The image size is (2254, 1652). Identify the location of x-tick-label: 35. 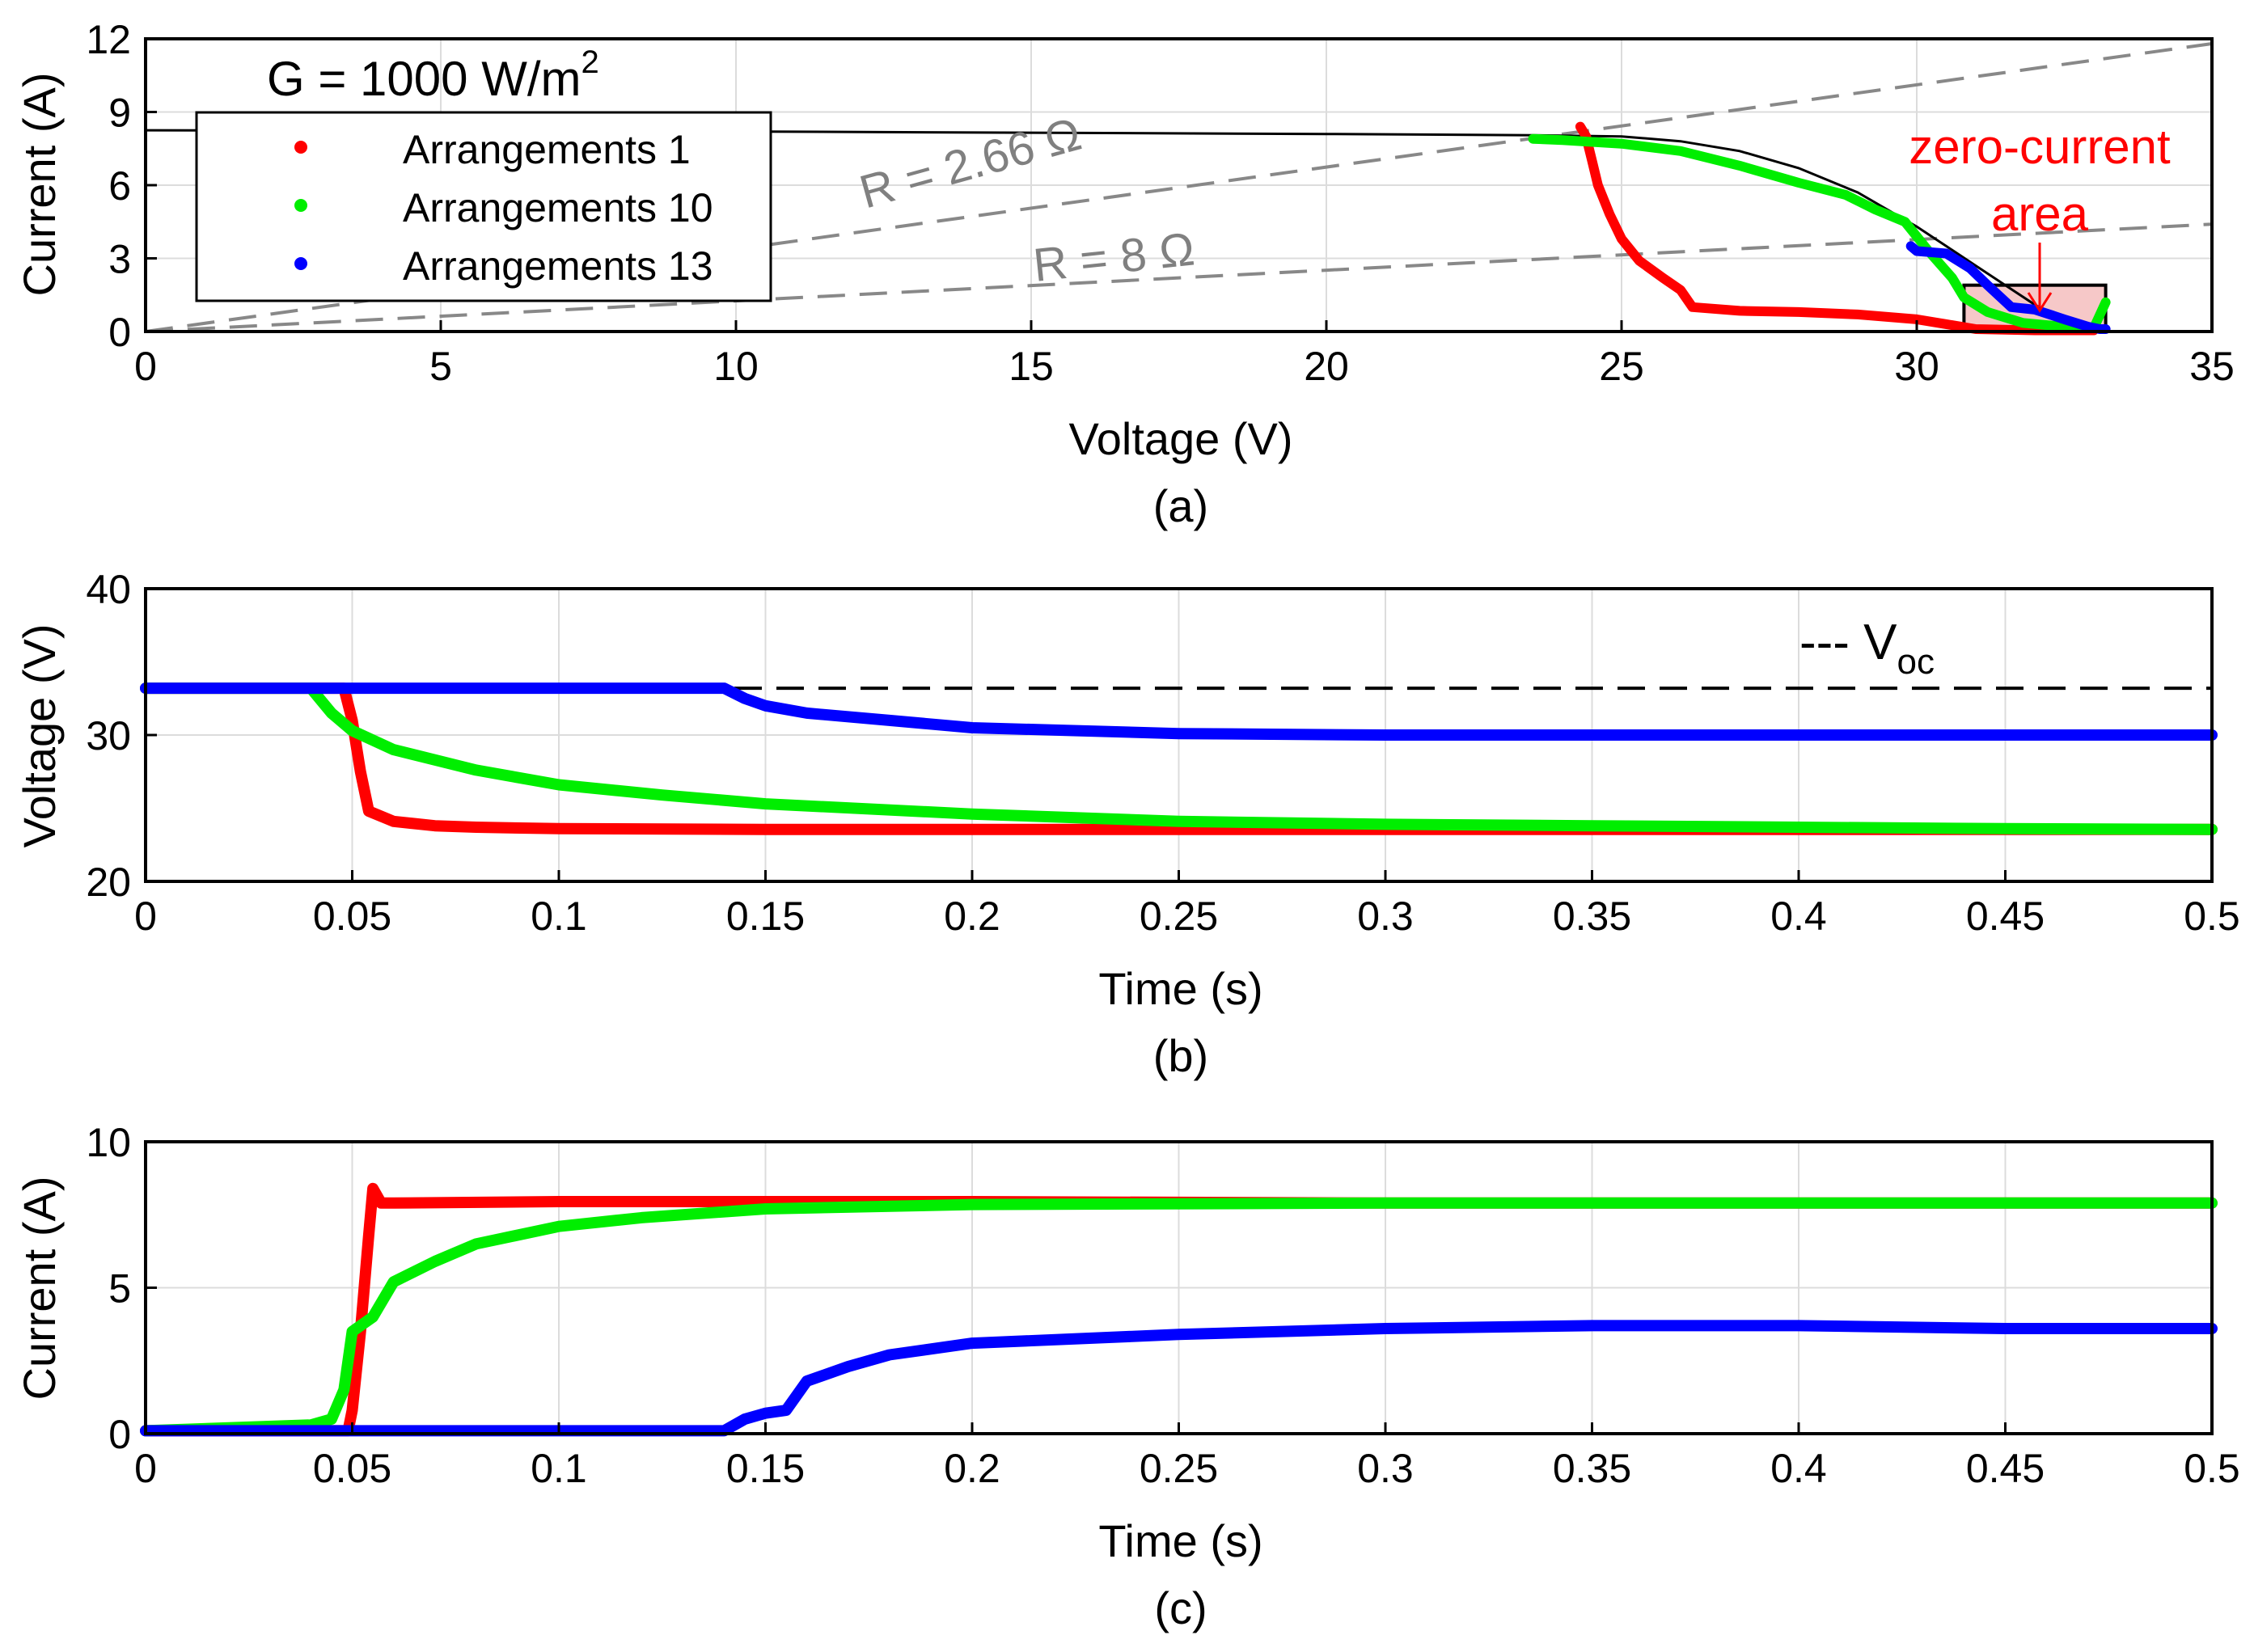
(2212, 366).